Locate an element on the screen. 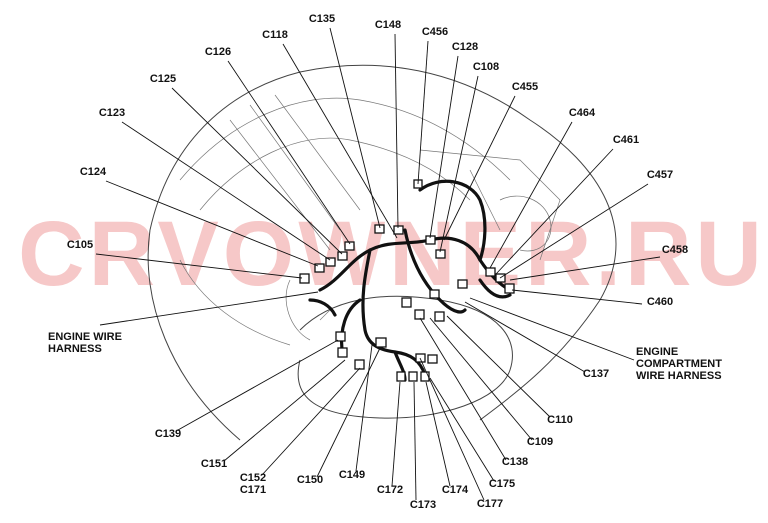  callout-line: C118 is located at coordinates (275, 35).